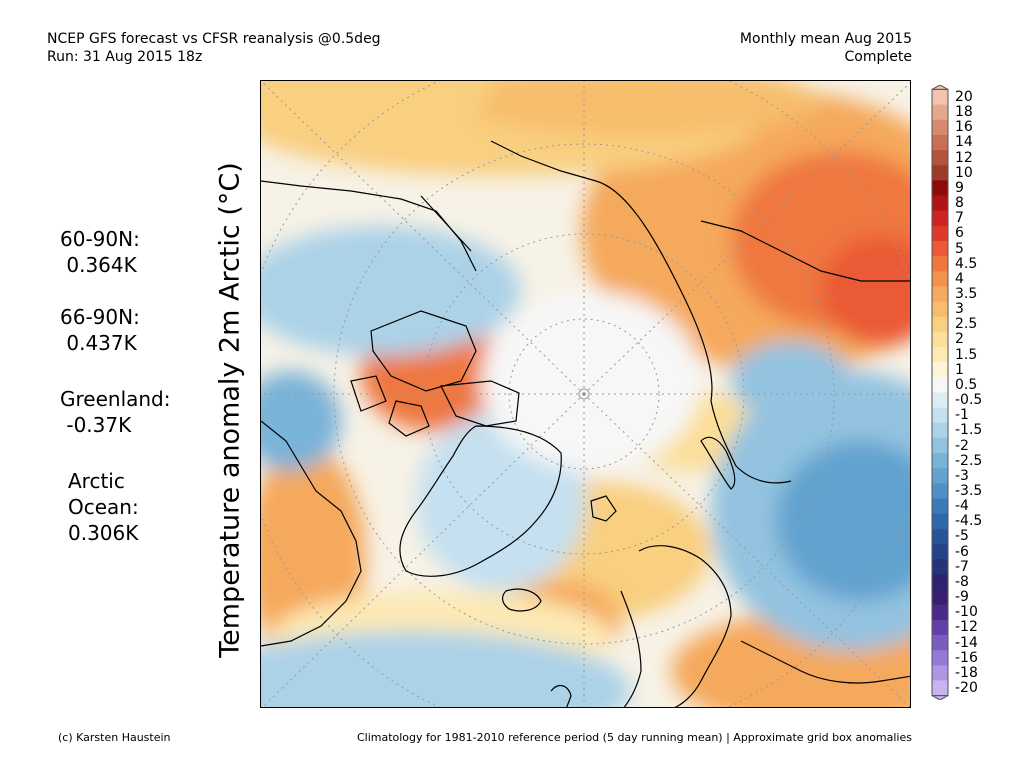 The width and height of the screenshot is (1024, 768). What do you see at coordinates (98, 343) in the screenshot?
I see `stat-value: 0.437K` at bounding box center [98, 343].